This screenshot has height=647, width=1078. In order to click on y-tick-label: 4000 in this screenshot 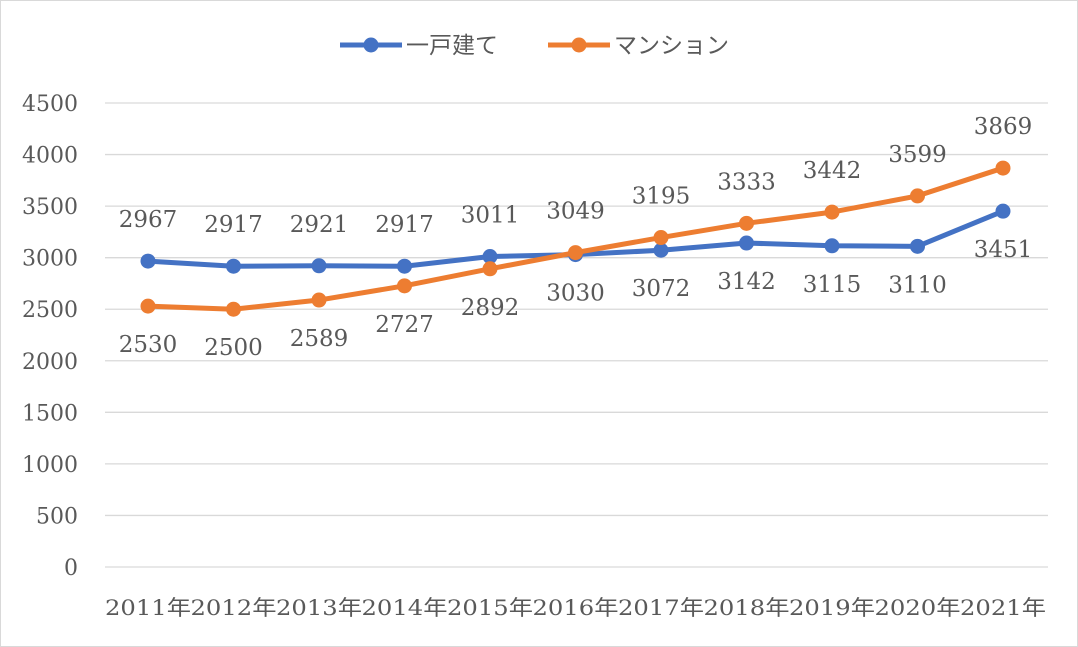, I will do `click(50, 156)`.